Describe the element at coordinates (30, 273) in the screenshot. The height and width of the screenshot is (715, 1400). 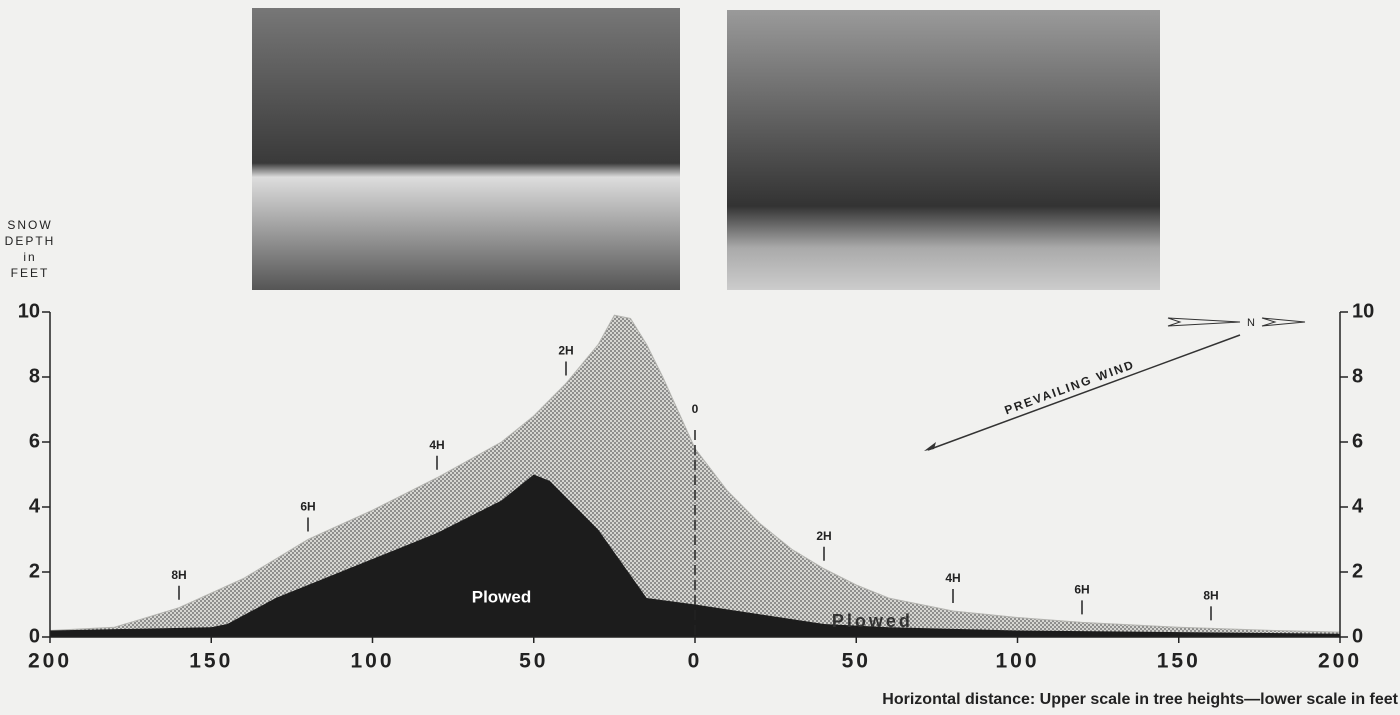
I see `y-axis-title-line: FEET` at that location.